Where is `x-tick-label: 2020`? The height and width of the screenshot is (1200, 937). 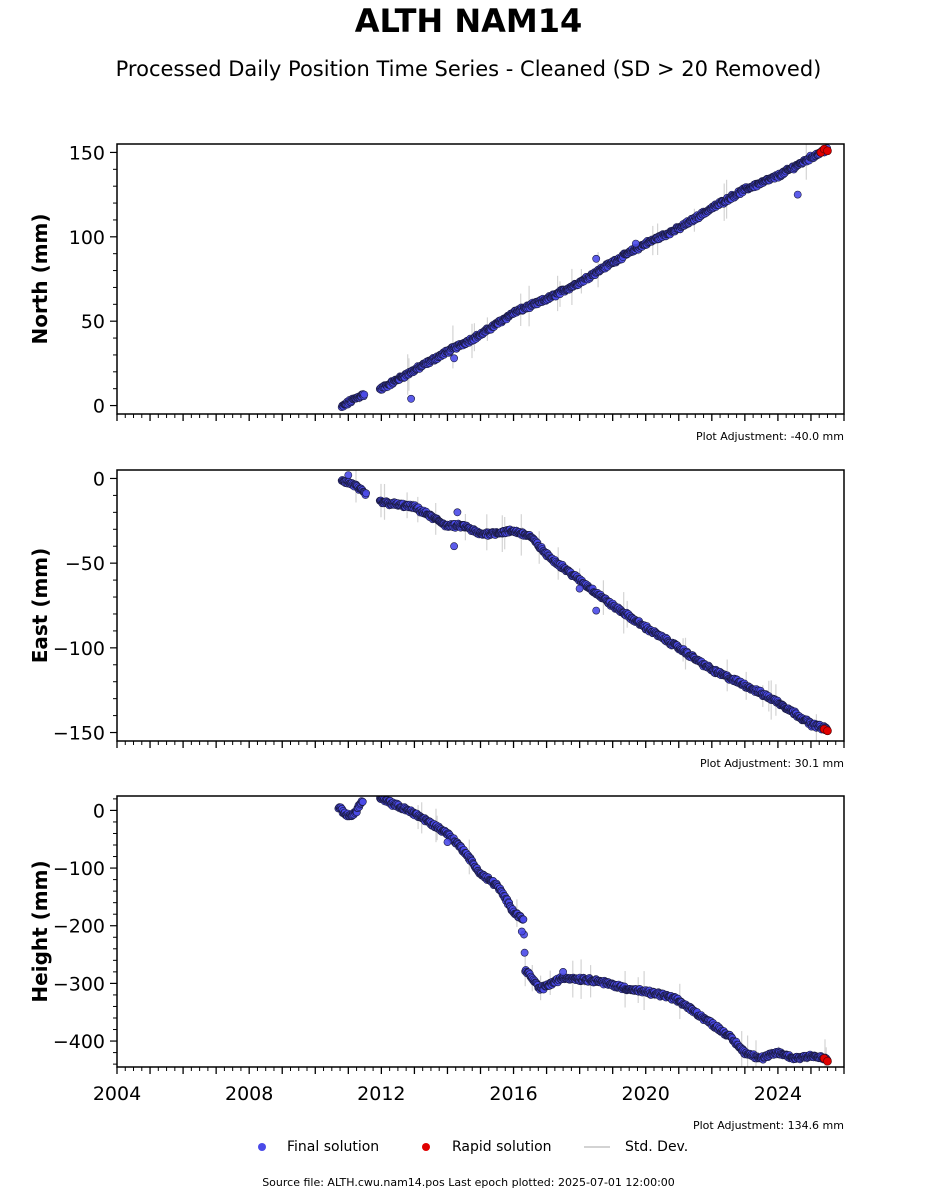 x-tick-label: 2020 is located at coordinates (646, 1094).